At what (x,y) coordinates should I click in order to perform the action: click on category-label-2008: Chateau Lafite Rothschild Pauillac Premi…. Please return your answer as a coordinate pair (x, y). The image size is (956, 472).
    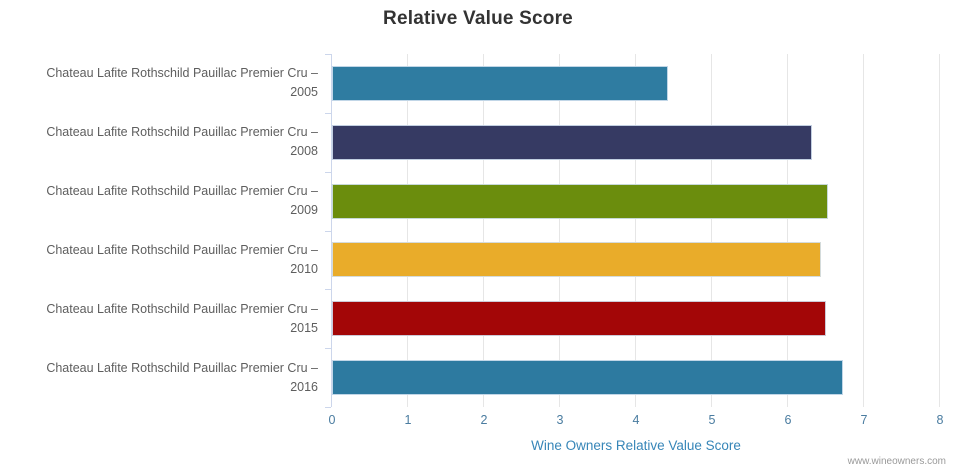
    Looking at the image, I should click on (163, 142).